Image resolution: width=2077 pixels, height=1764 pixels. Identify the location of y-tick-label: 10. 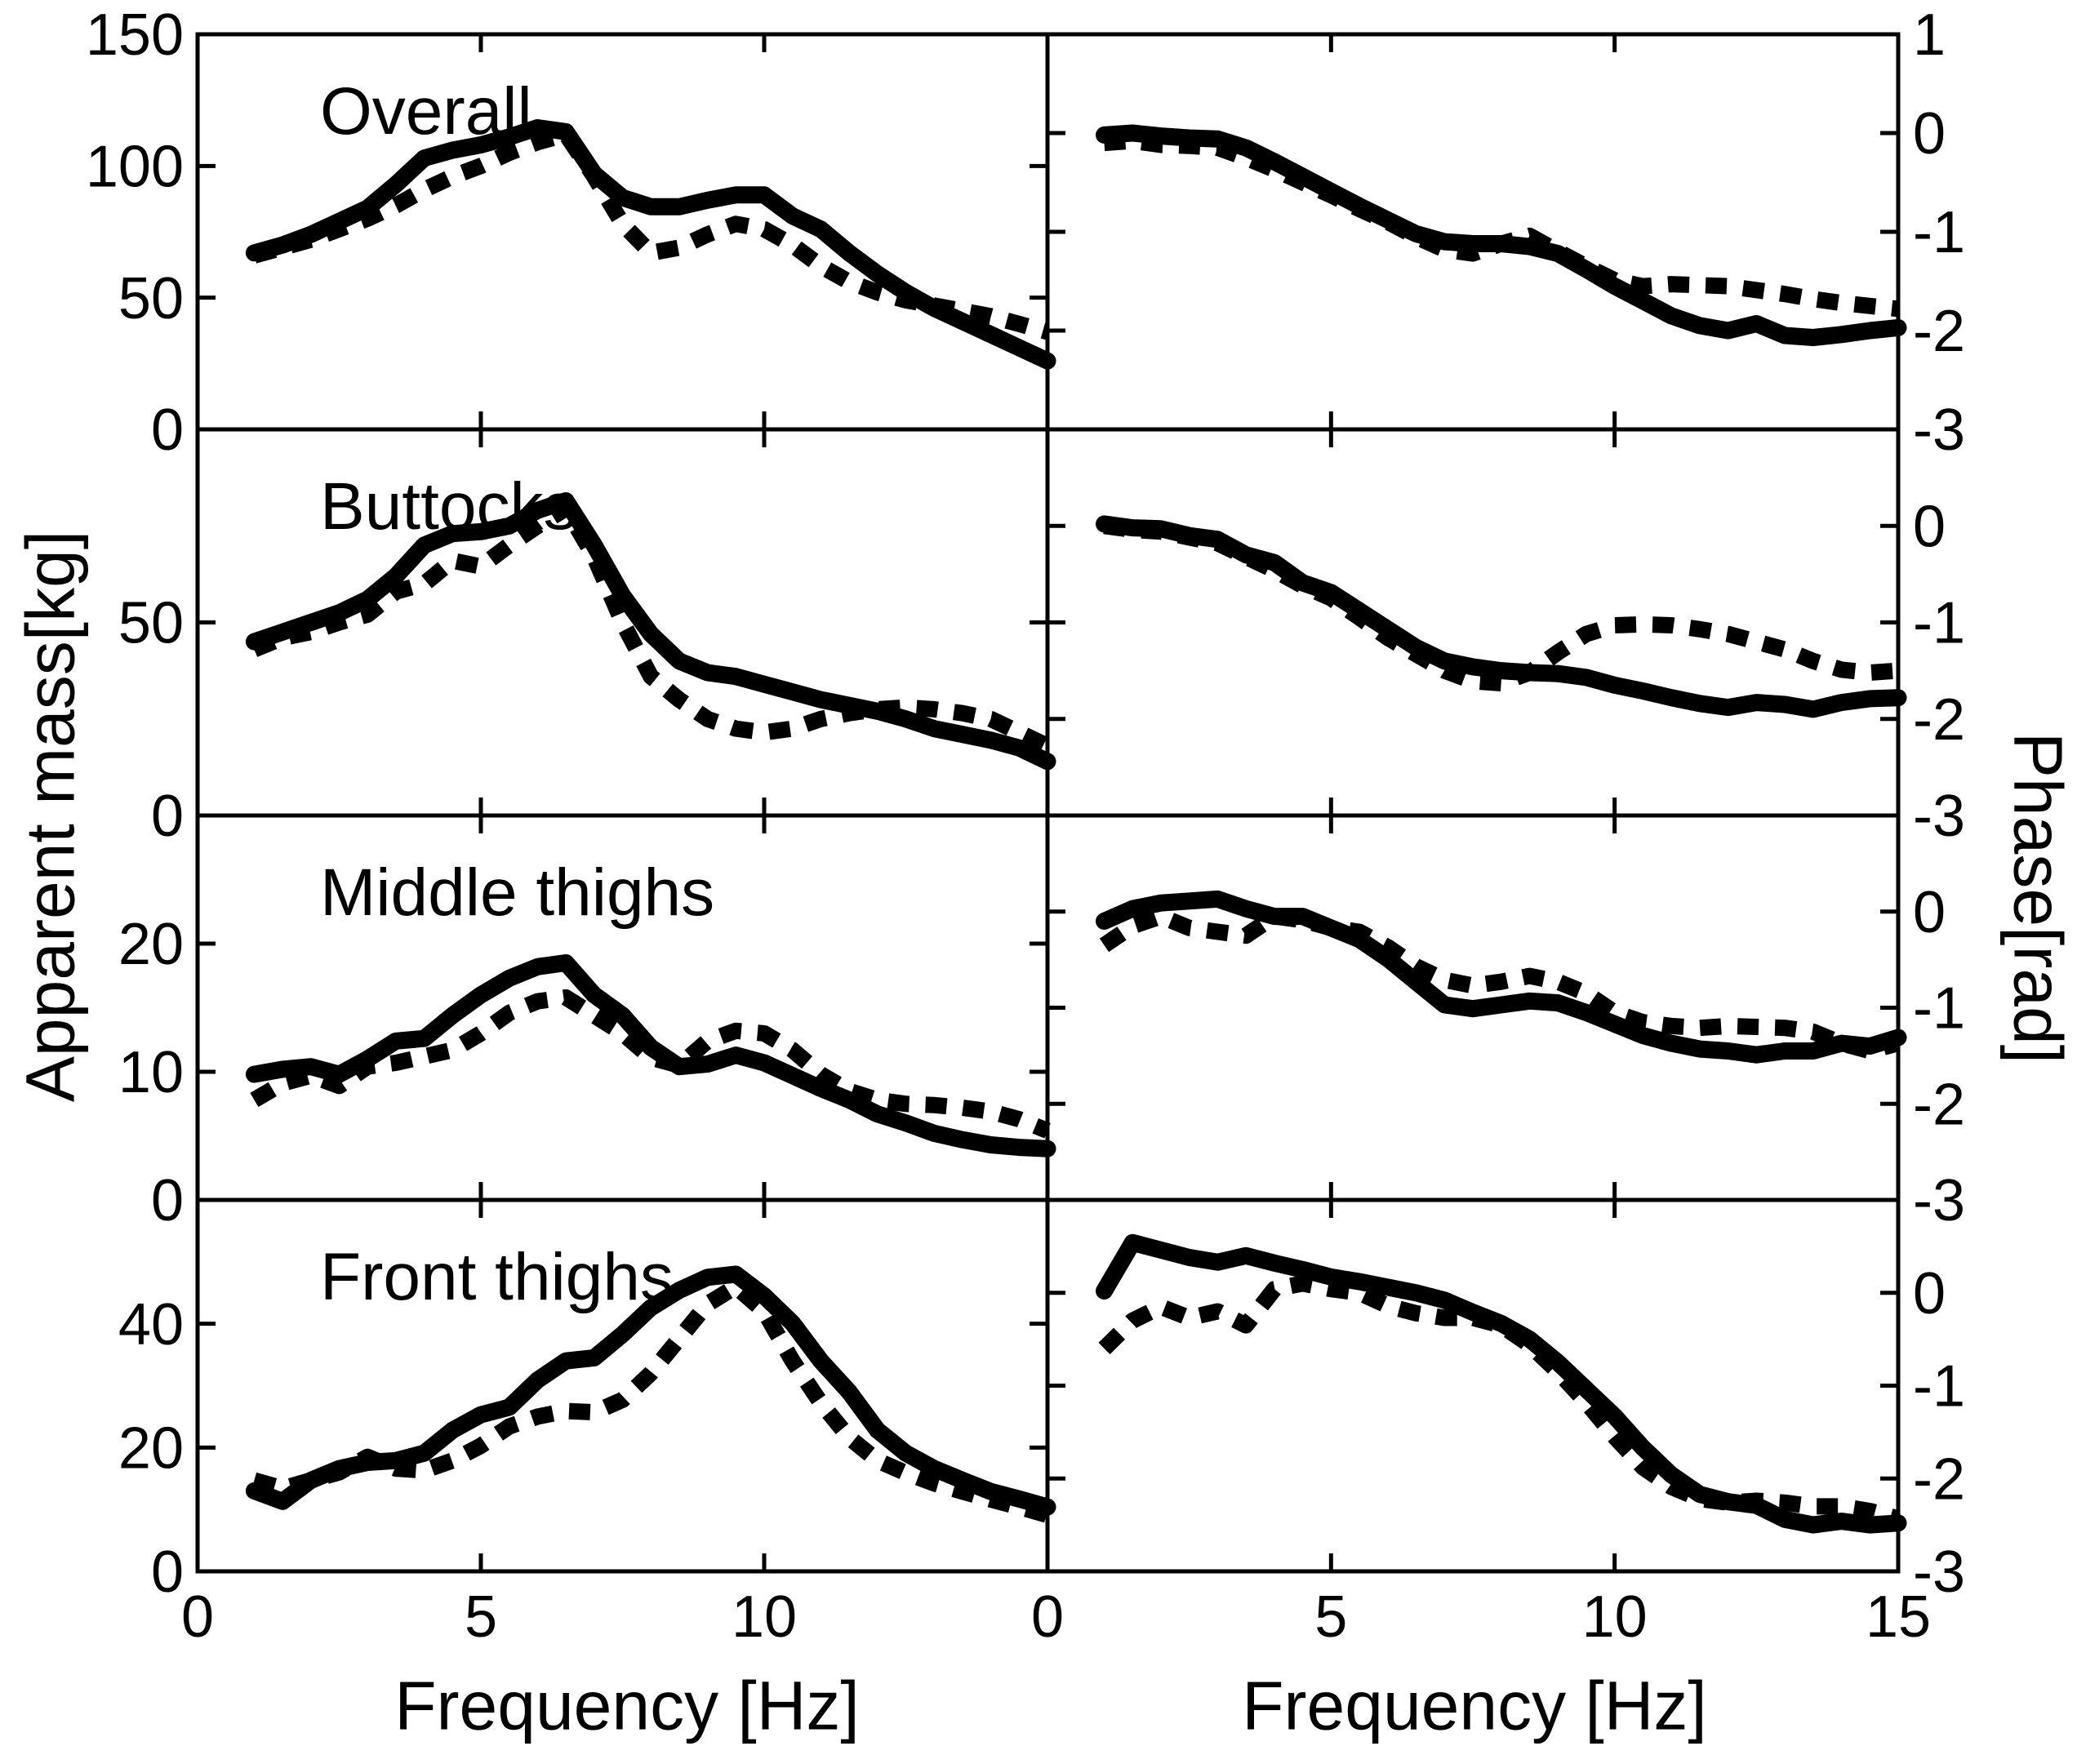
(151, 1072).